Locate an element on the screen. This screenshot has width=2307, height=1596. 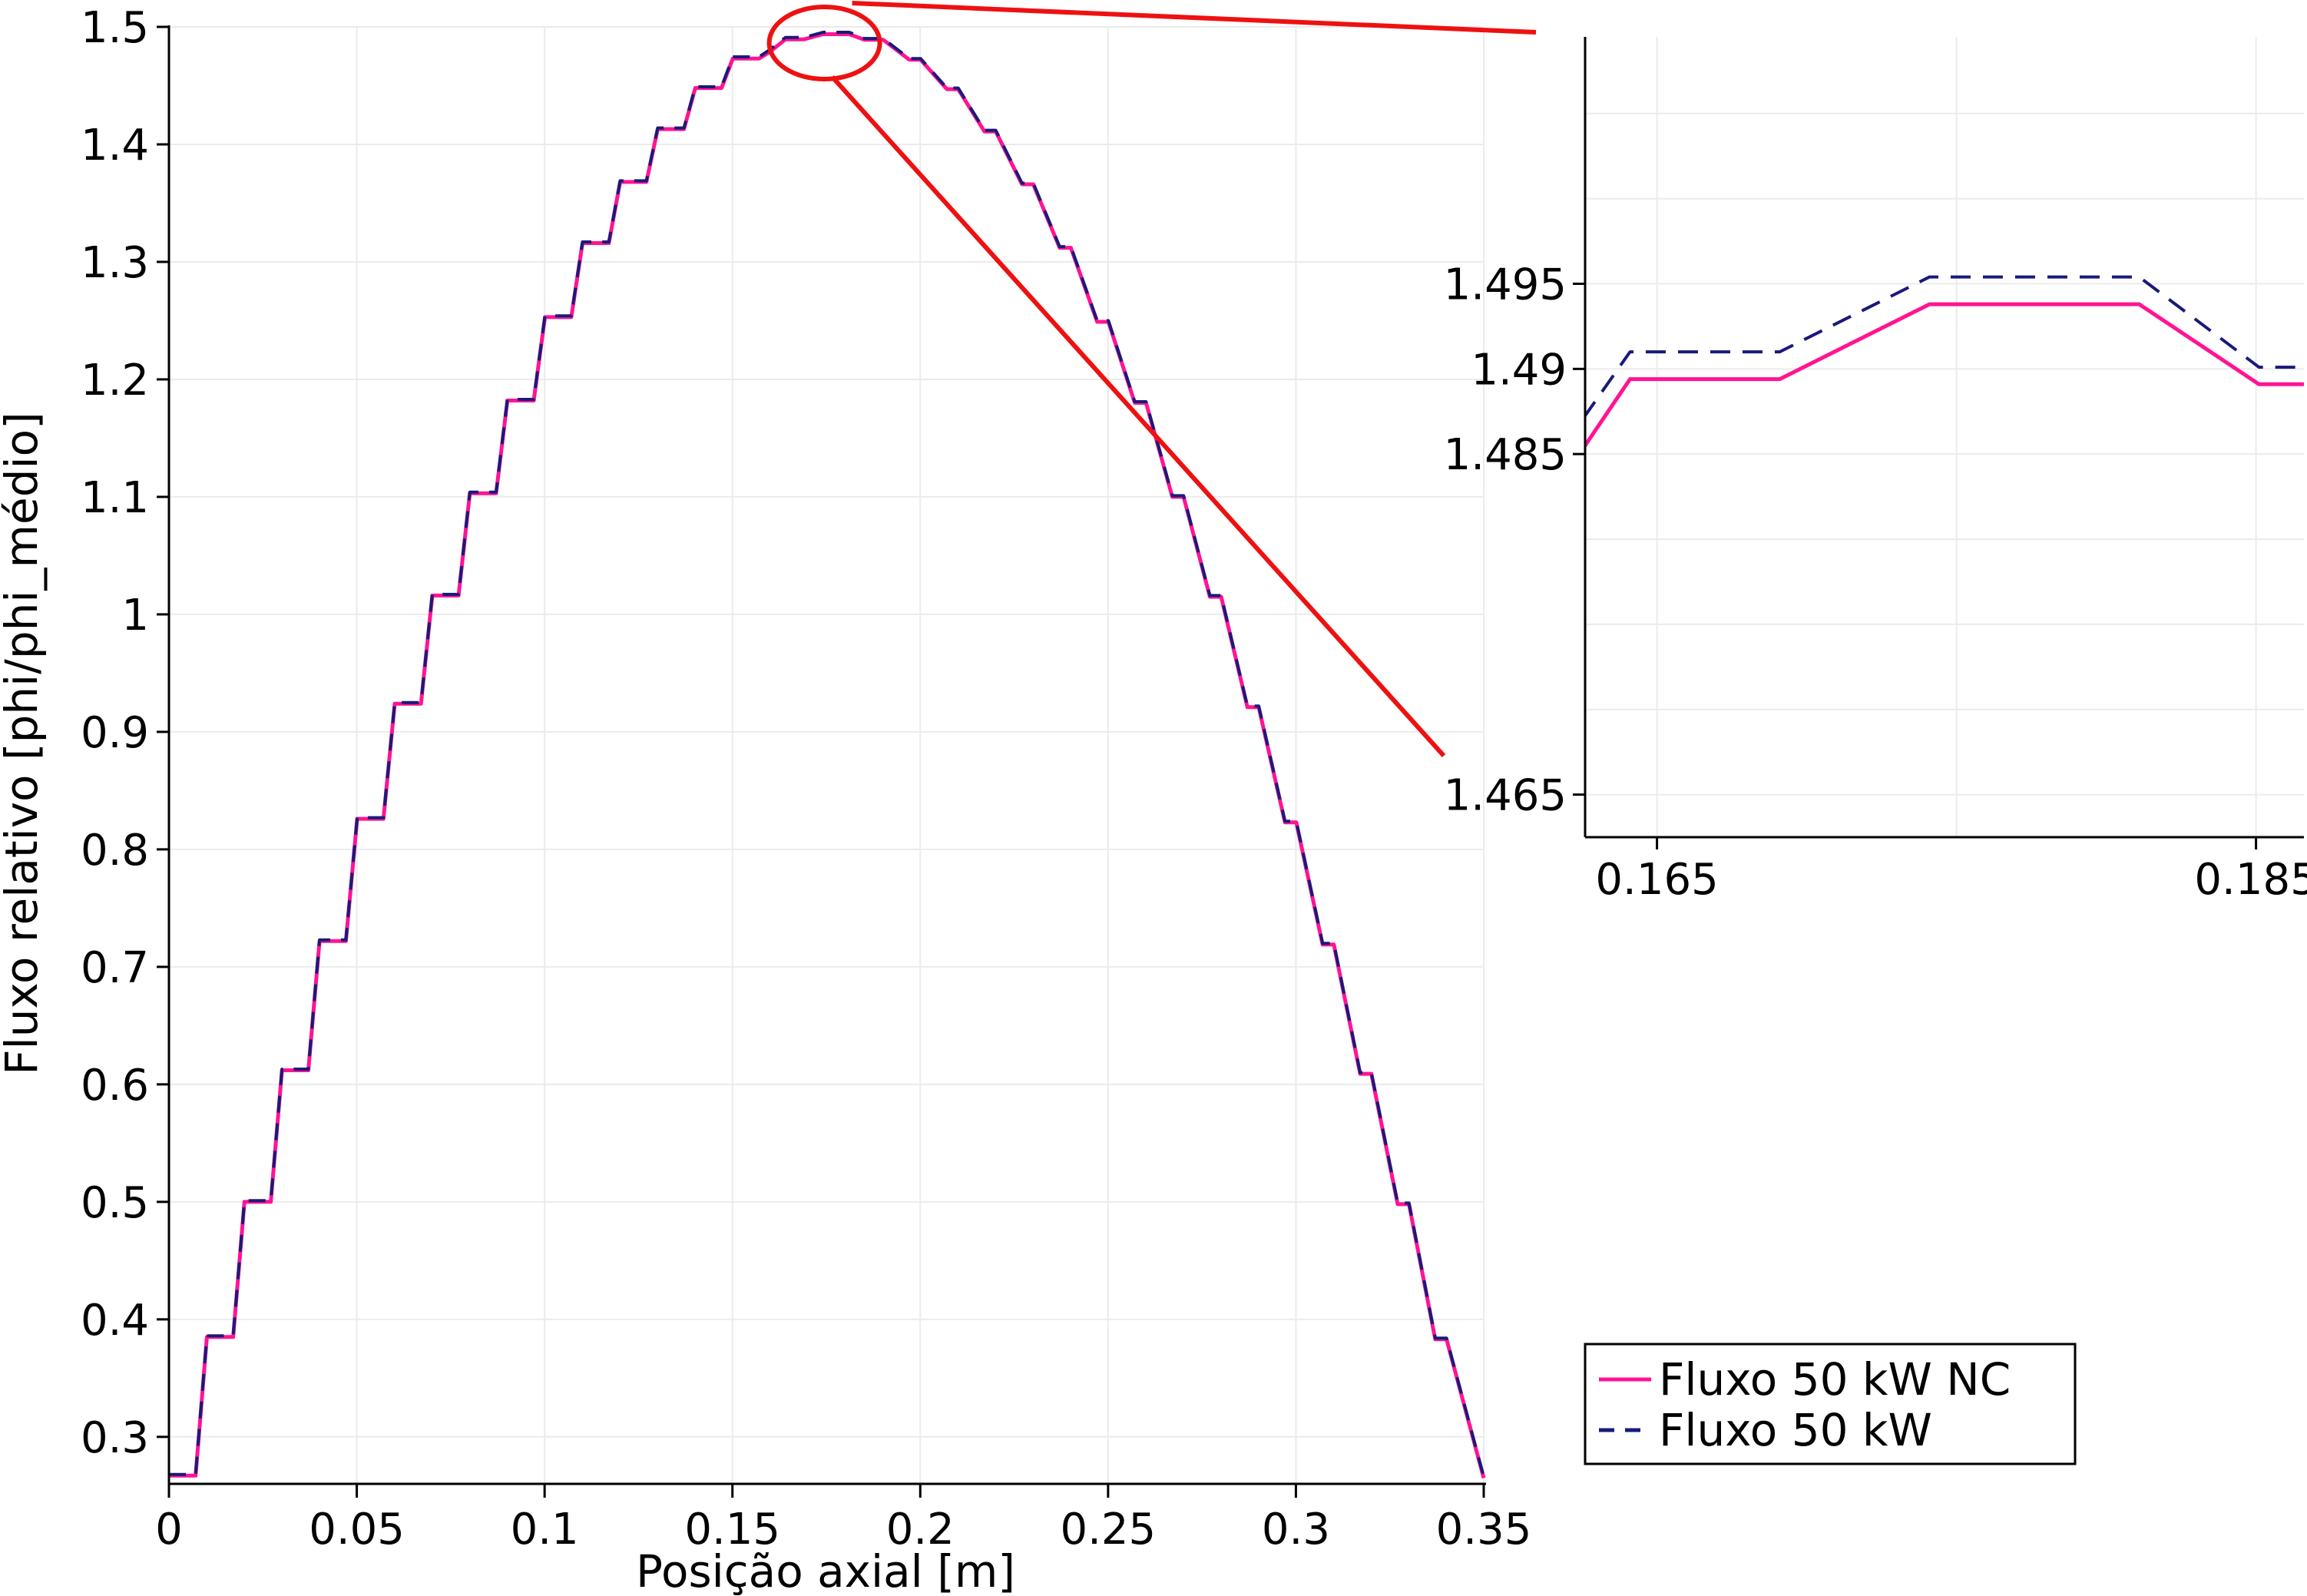
main-x-tick-label-4: 0.2 is located at coordinates (920, 1530).